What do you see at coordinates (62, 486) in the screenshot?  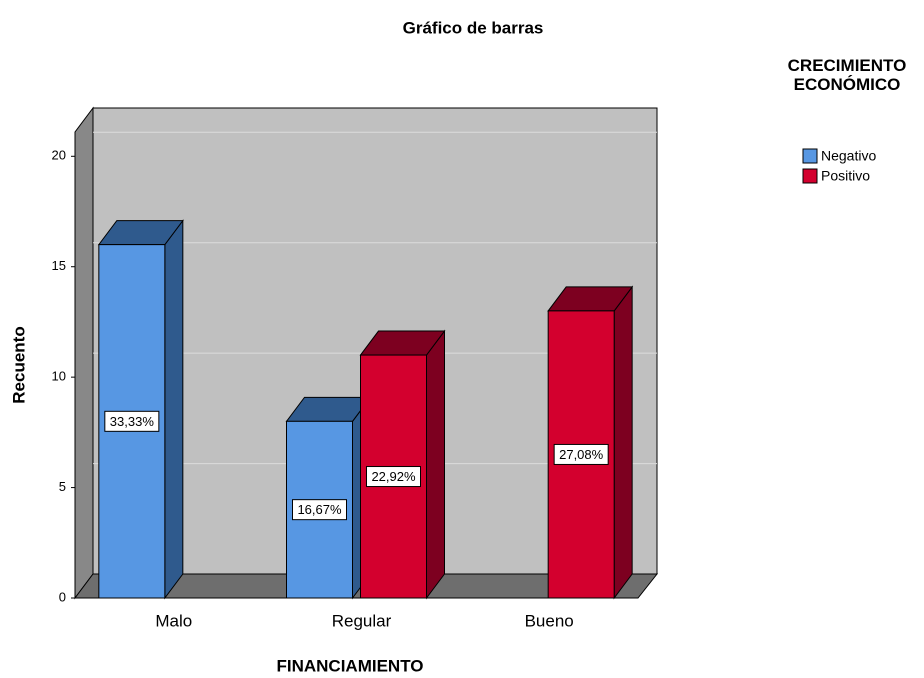 I see `y-tick-label: 5` at bounding box center [62, 486].